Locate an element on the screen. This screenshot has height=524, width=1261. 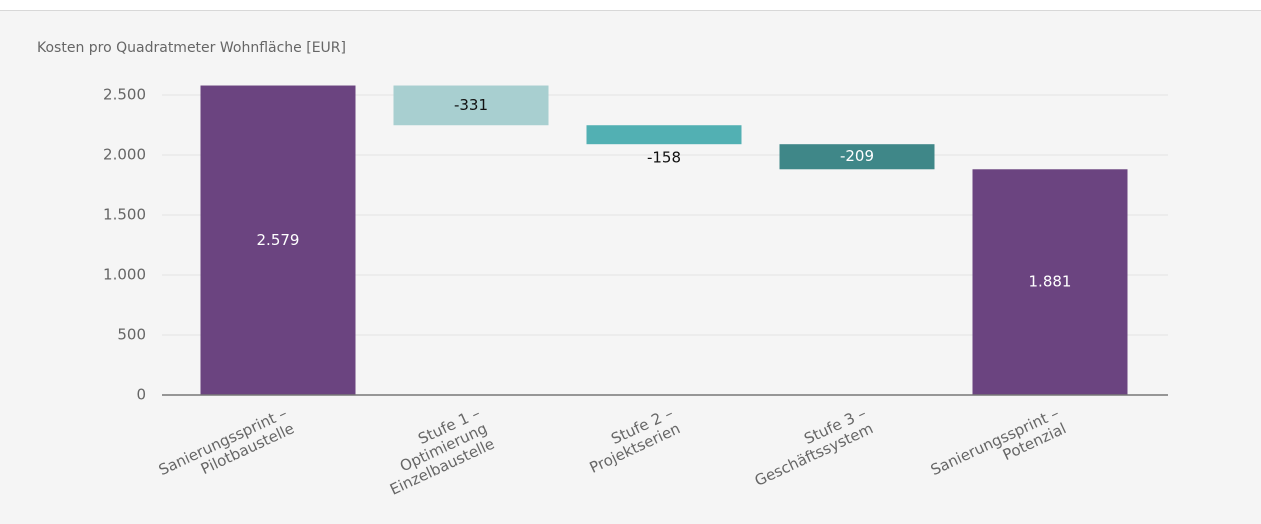
y-tick-label: 1.000 is located at coordinates (124, 275).